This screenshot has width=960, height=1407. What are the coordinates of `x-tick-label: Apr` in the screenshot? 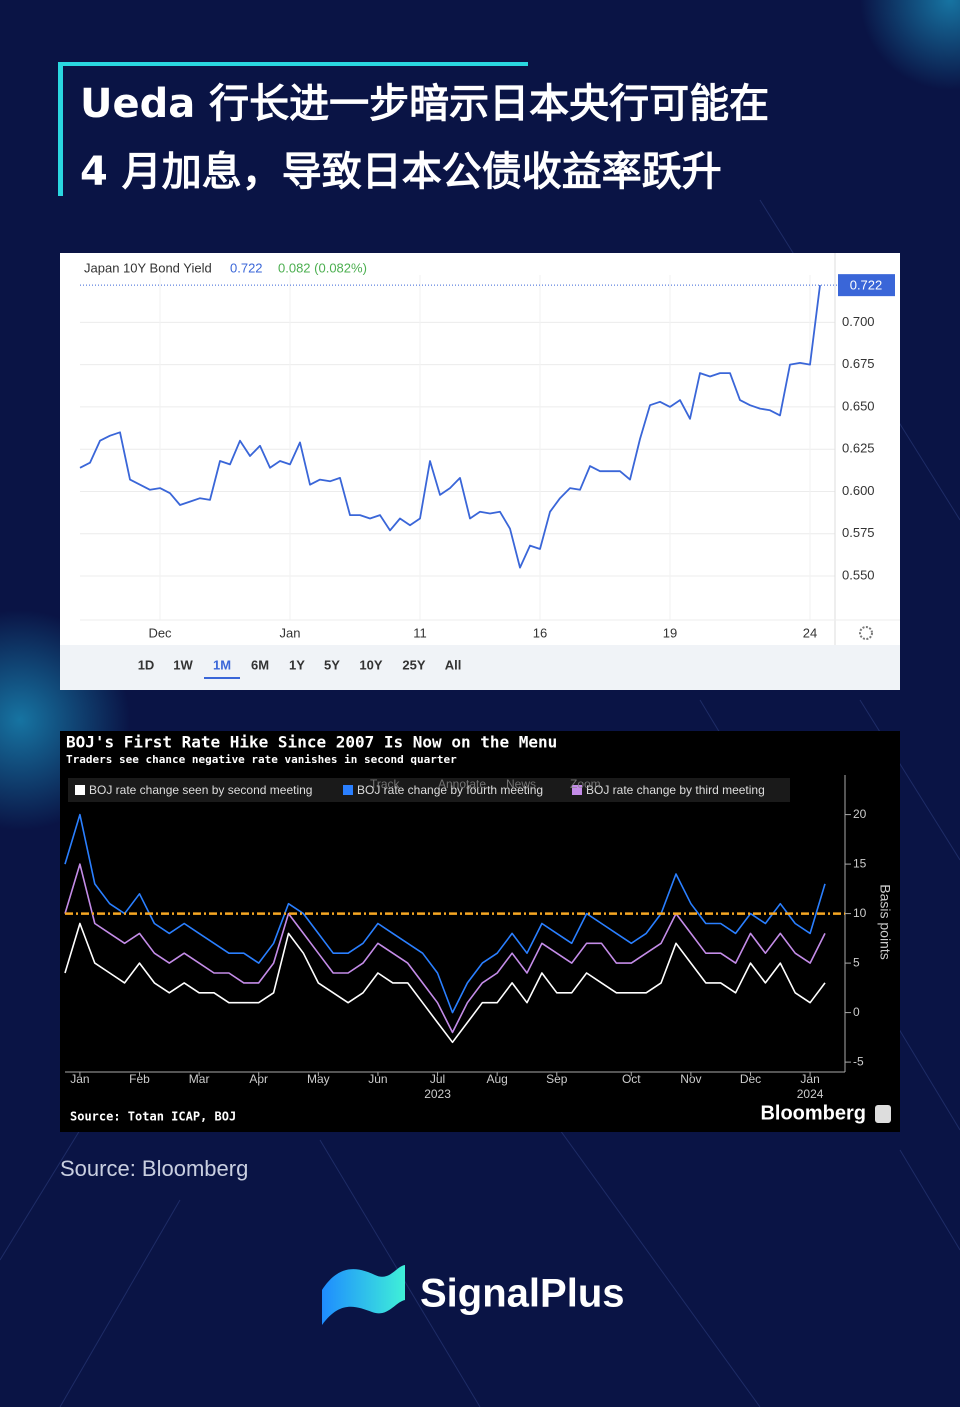 It's located at (258, 1079).